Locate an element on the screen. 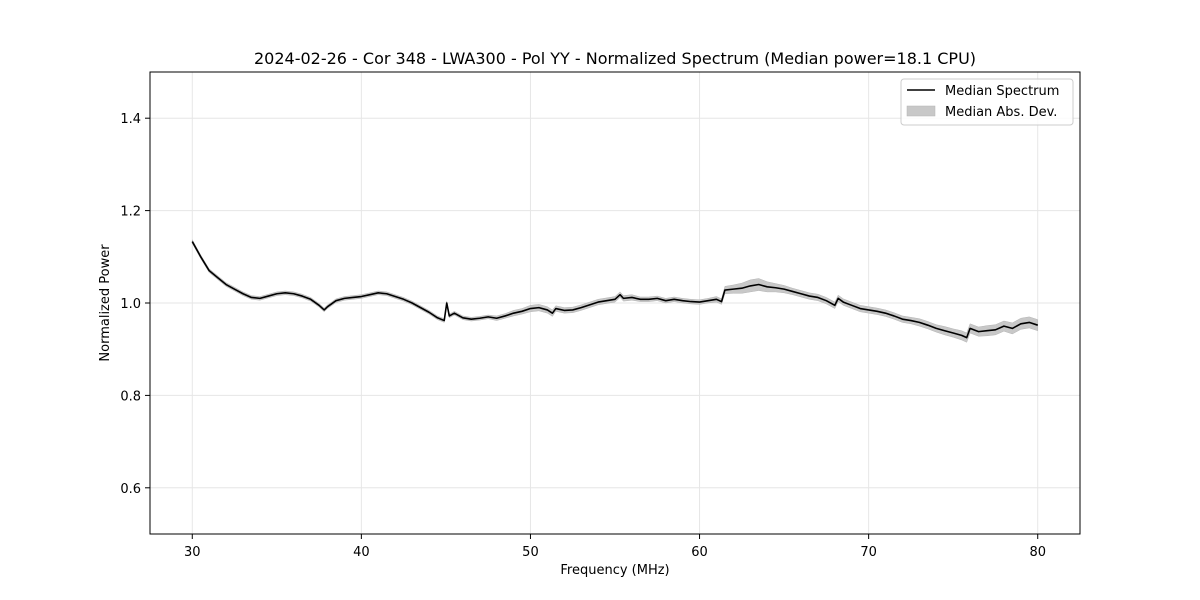  median-abs-dev-band is located at coordinates (615, 290).